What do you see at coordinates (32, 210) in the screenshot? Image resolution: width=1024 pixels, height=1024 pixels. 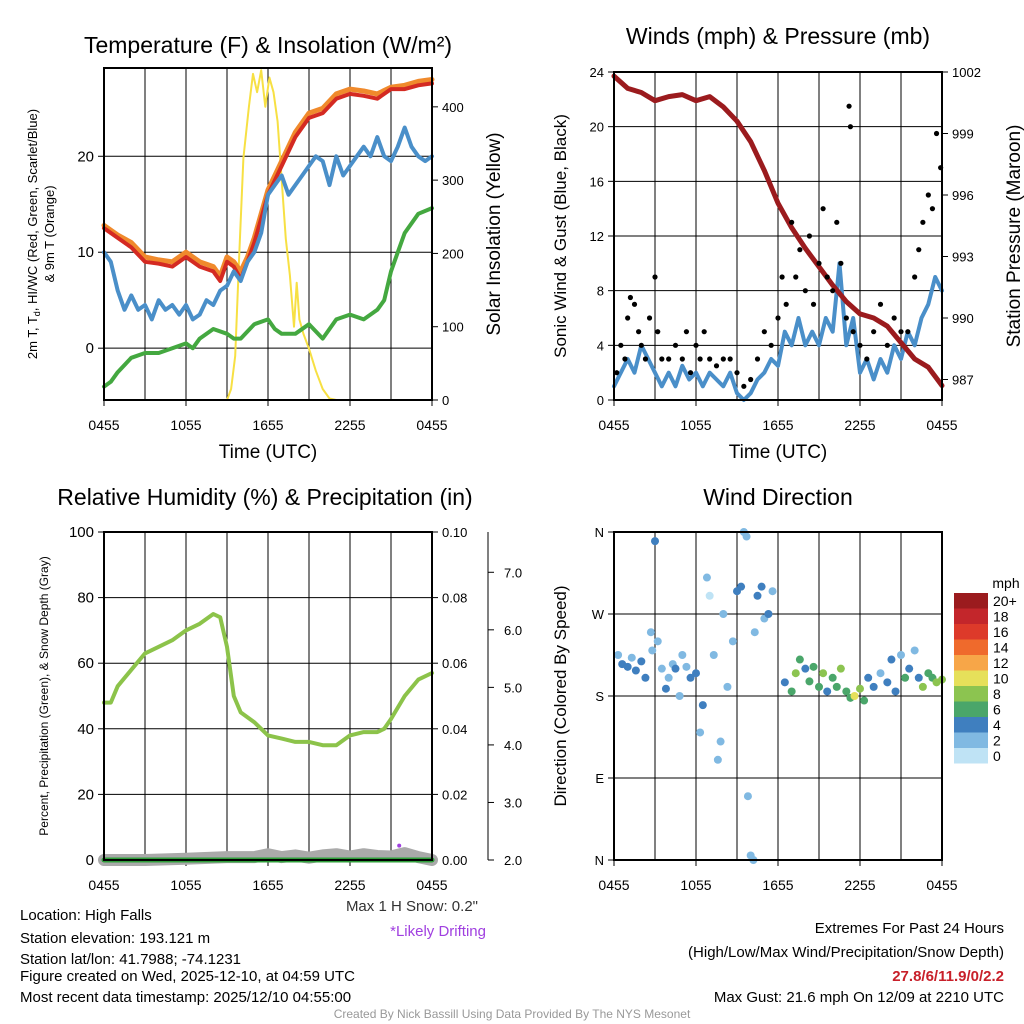 I see `temp-ylabel-b: , HI/WC (Red, Green, Scarlet/Blue)` at bounding box center [32, 210].